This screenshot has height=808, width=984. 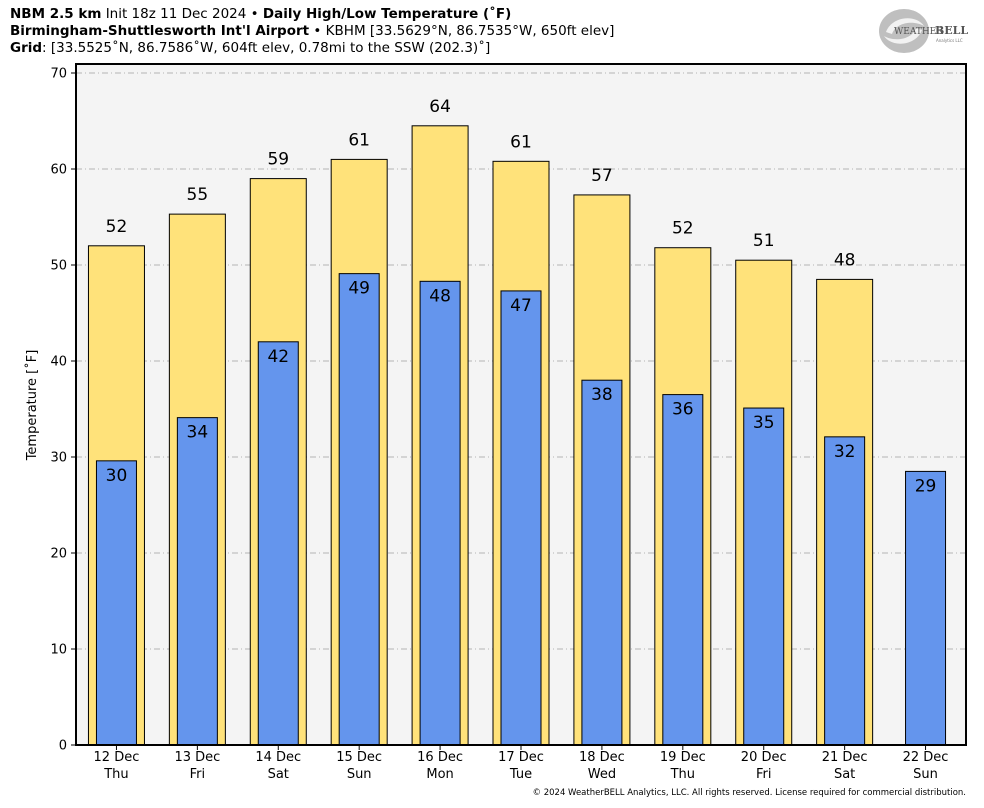 What do you see at coordinates (440, 107) in the screenshot?
I see `high-temp-label: 64` at bounding box center [440, 107].